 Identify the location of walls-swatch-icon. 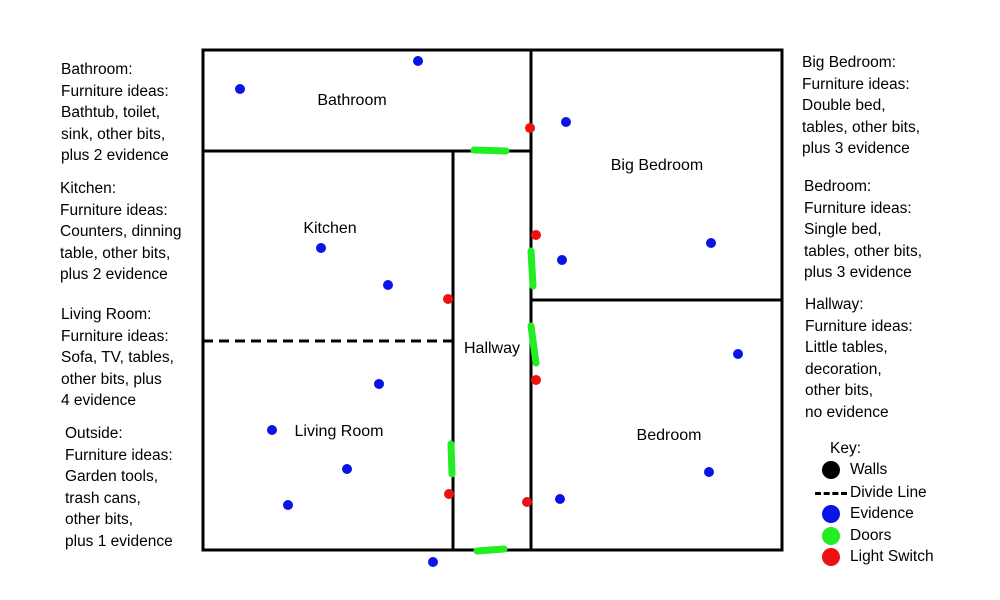
(831, 470).